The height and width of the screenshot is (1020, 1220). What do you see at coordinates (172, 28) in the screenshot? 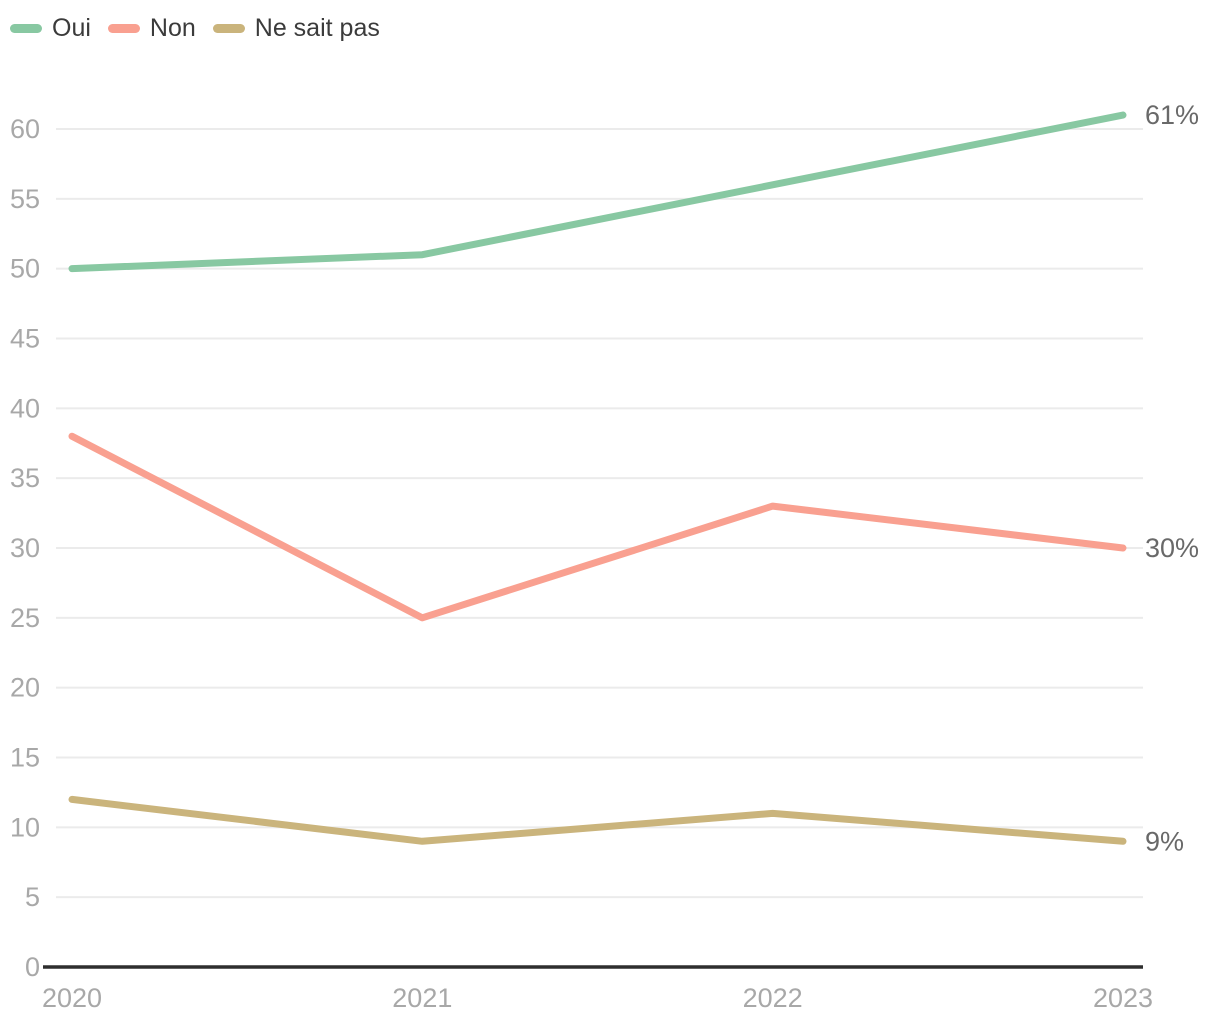
I see `legend-label-non: Non` at bounding box center [172, 28].